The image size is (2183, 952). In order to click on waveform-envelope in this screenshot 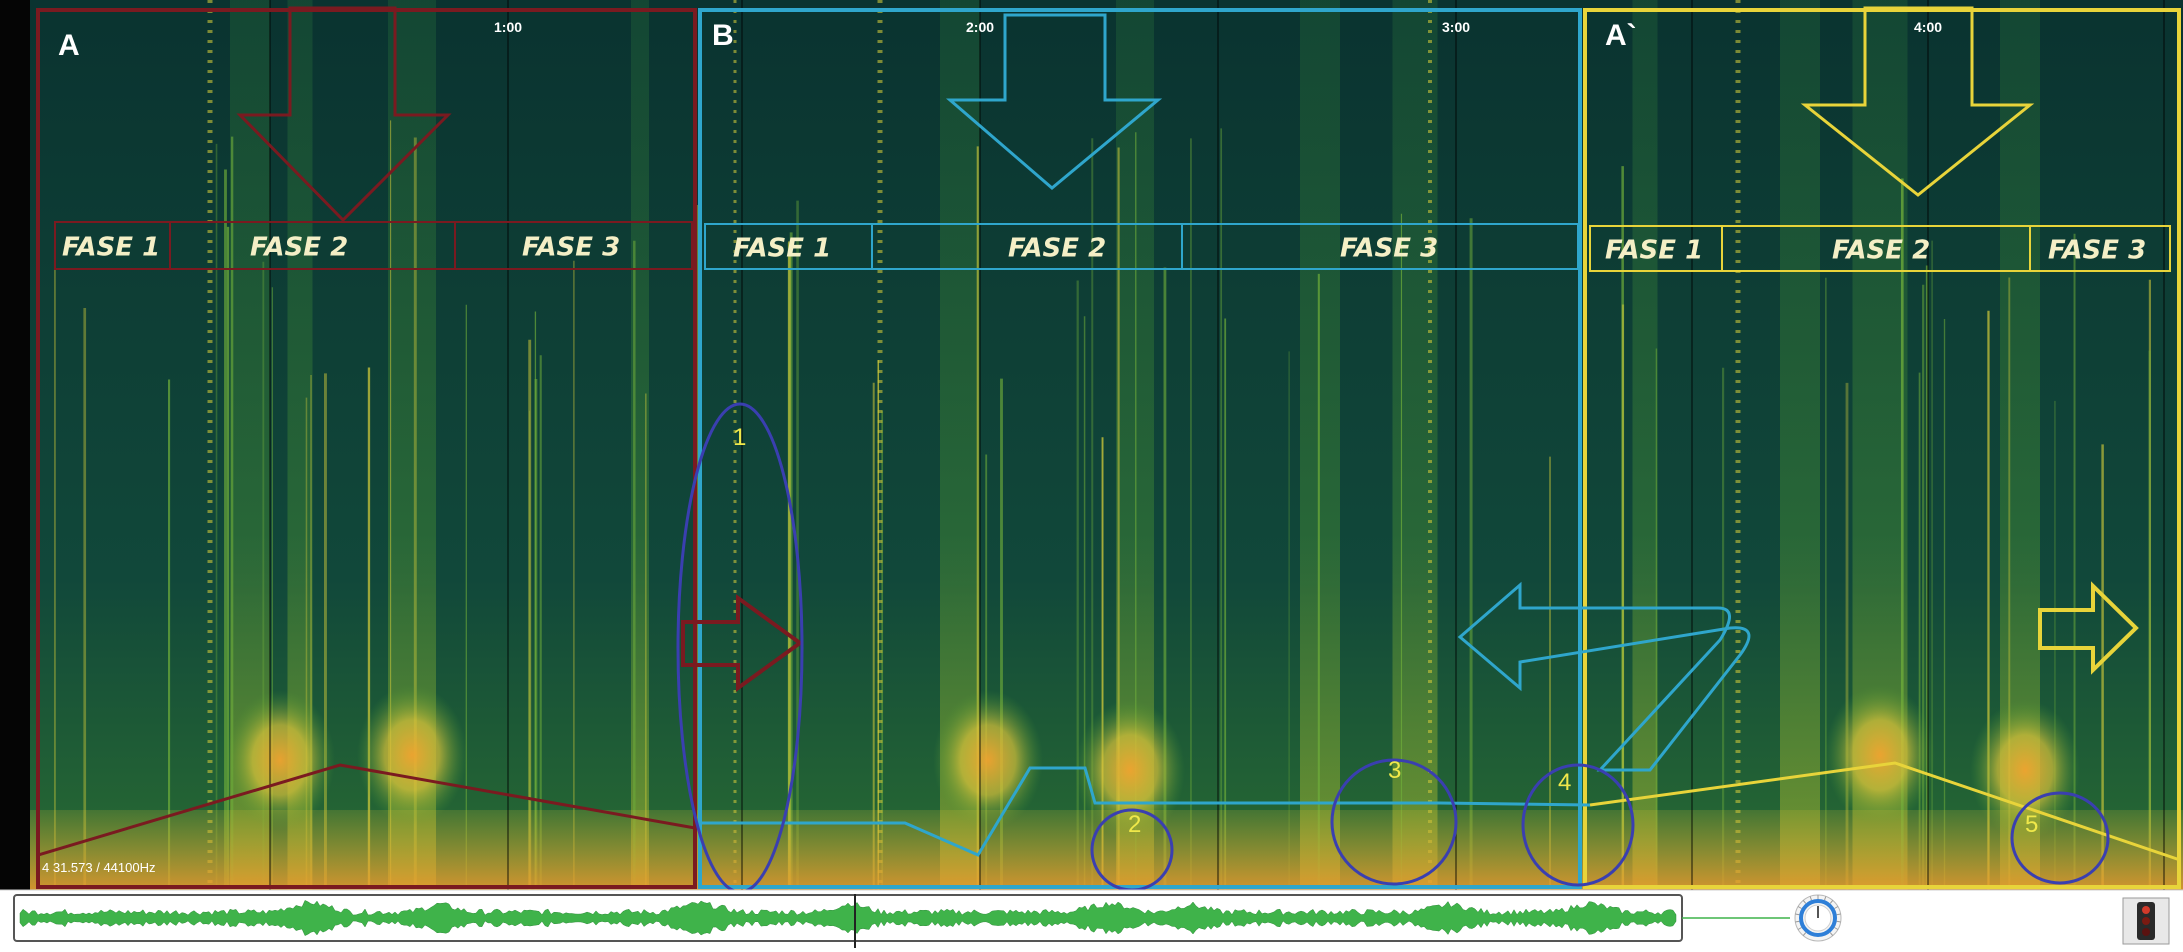, I will do `click(848, 918)`.